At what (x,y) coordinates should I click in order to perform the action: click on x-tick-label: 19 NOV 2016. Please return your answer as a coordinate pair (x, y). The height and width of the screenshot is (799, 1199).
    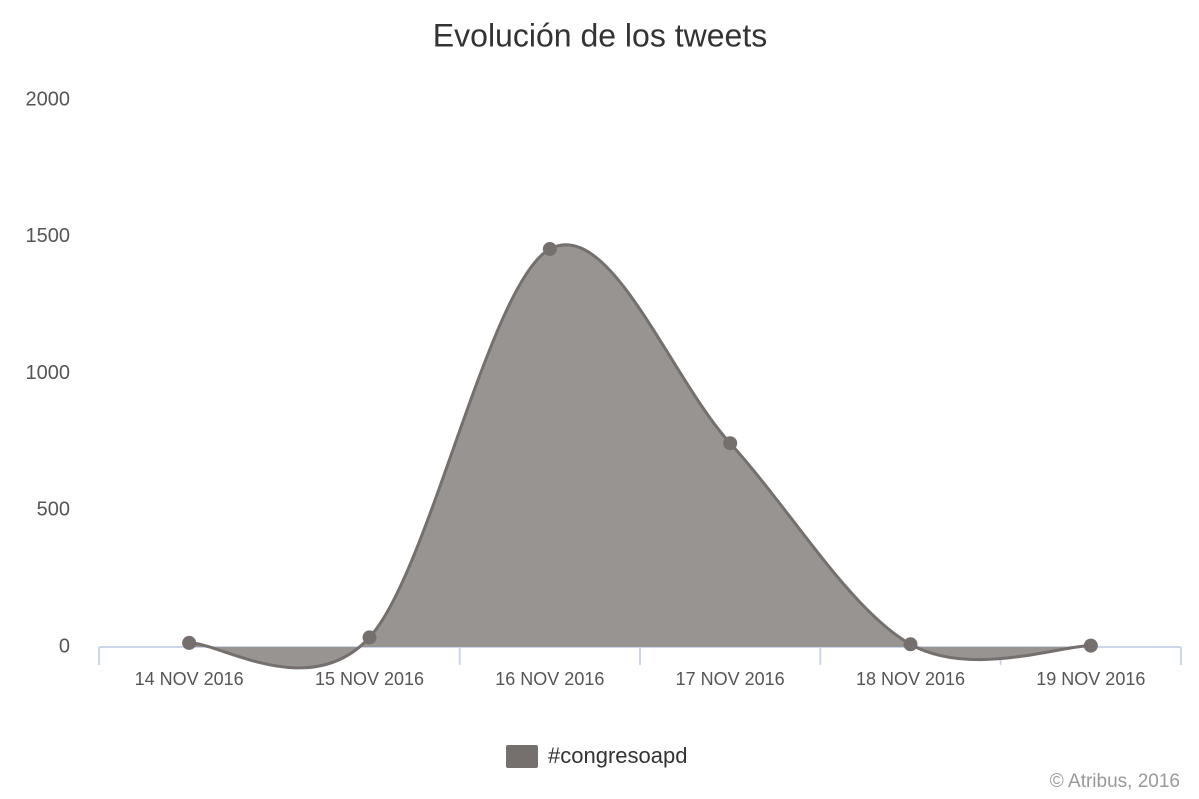
    Looking at the image, I should click on (1090, 679).